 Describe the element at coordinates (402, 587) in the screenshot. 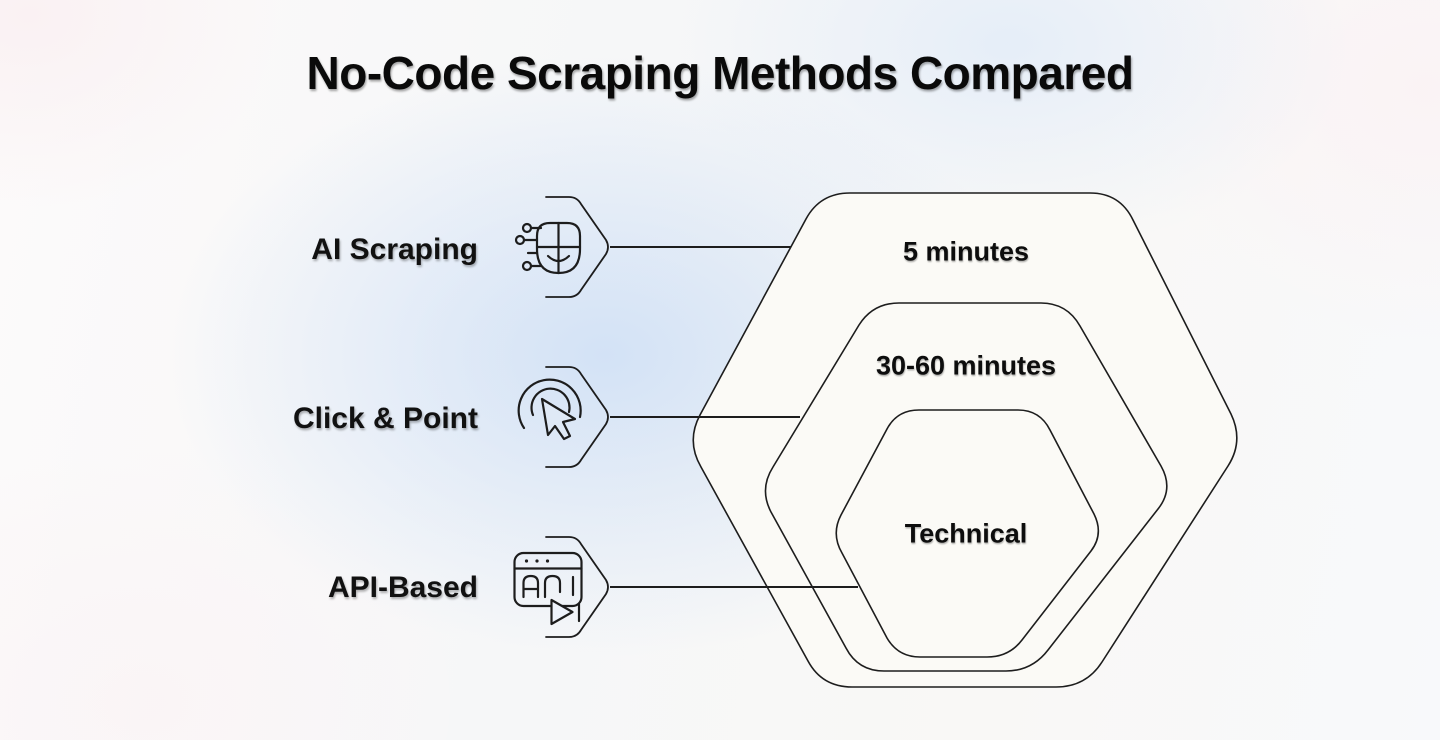

I see `method-label-api-based: API-Based` at that location.